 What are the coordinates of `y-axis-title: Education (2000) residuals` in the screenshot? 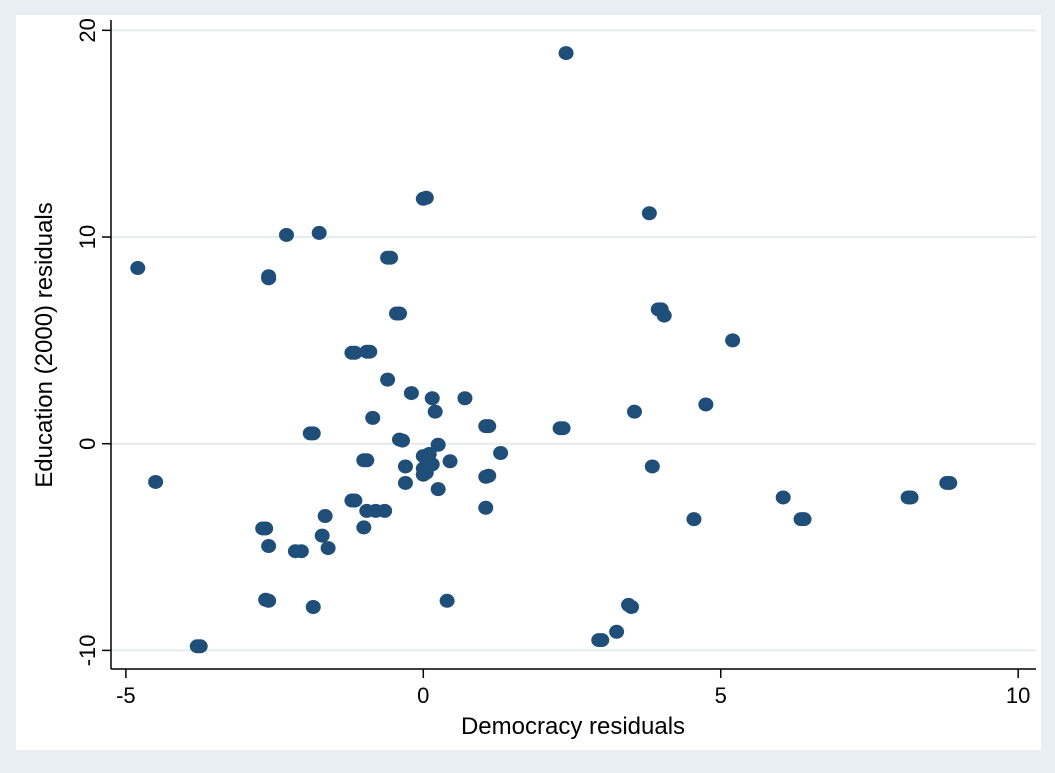 It's located at (44, 345).